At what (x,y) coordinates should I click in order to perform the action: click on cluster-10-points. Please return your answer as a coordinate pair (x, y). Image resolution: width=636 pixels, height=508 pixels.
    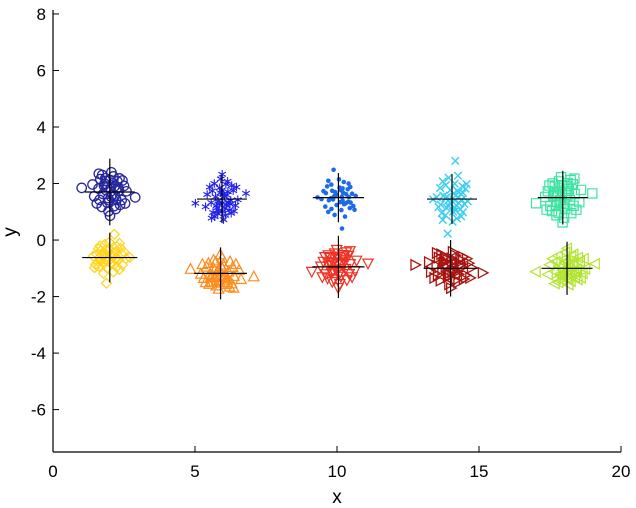
    Looking at the image, I should click on (564, 266).